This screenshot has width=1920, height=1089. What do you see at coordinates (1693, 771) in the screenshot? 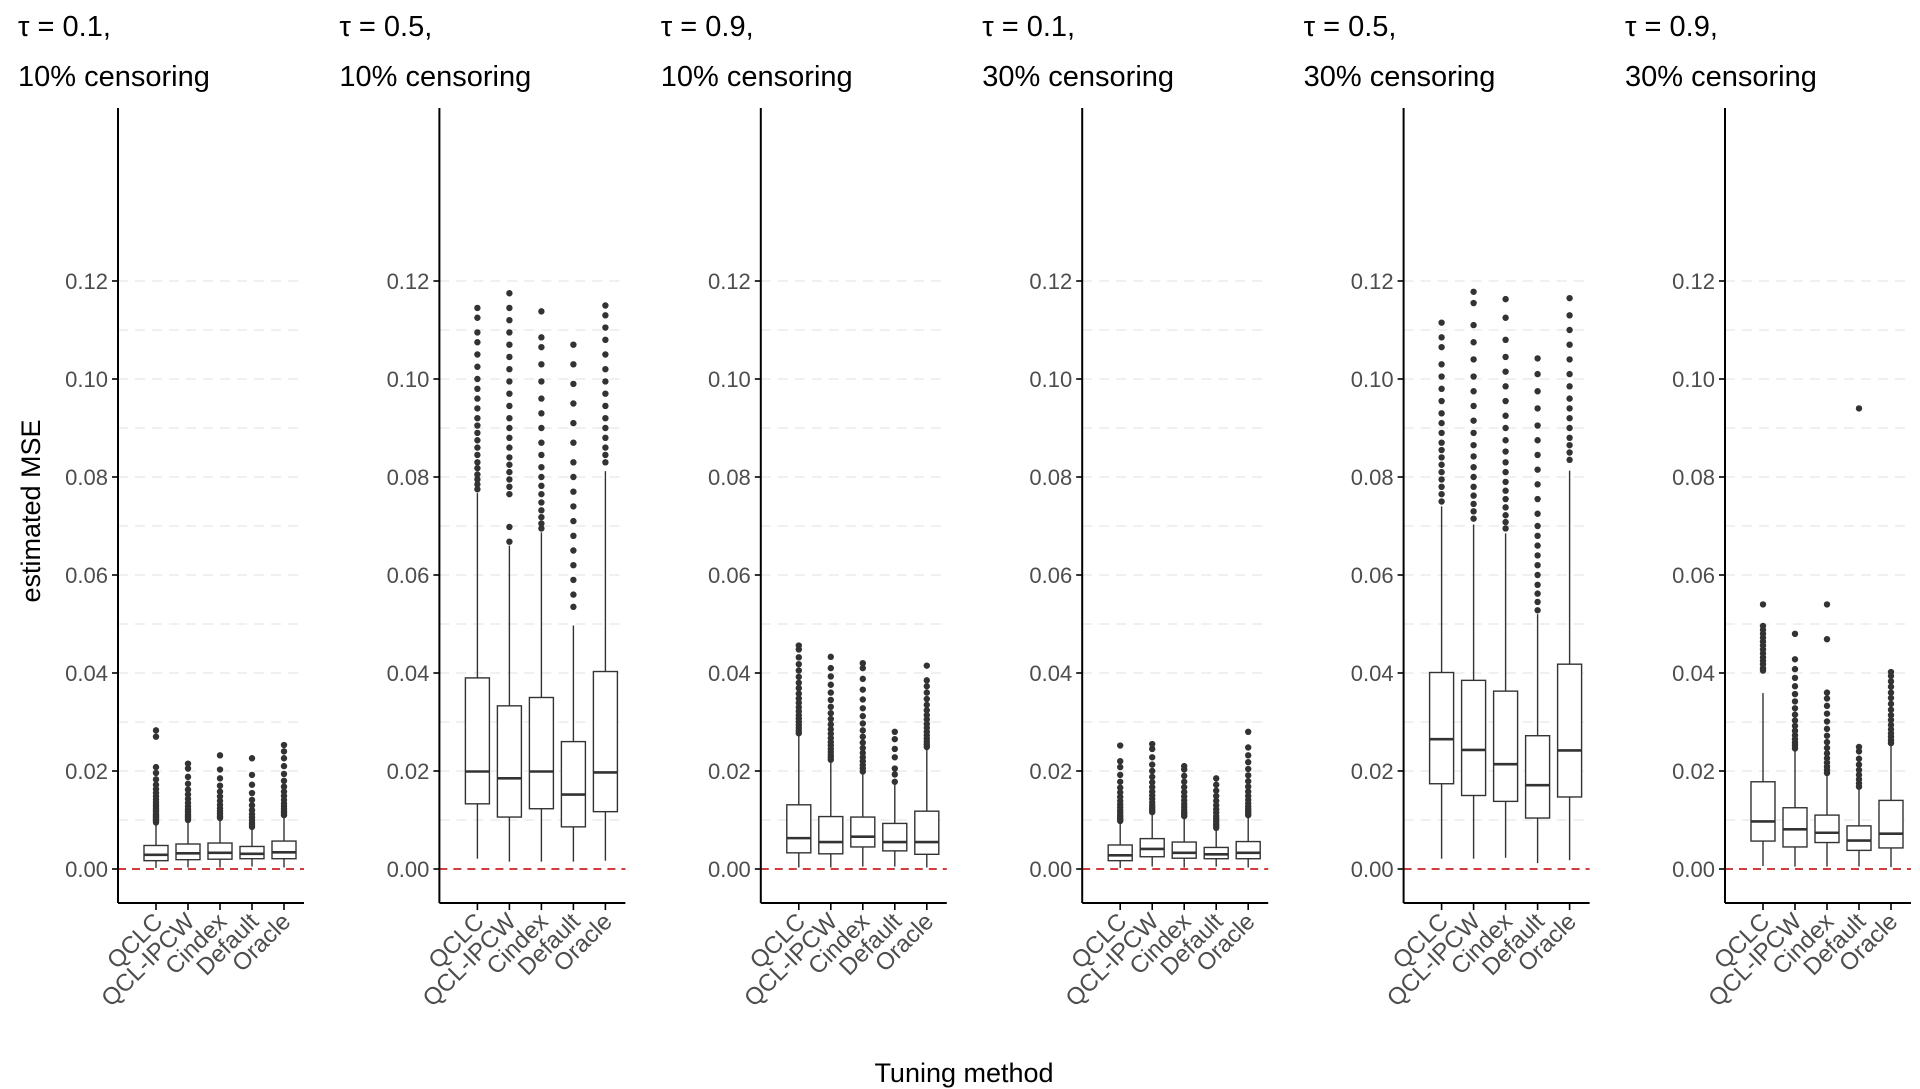
I see `y-tick-label: 0.02` at bounding box center [1693, 771].